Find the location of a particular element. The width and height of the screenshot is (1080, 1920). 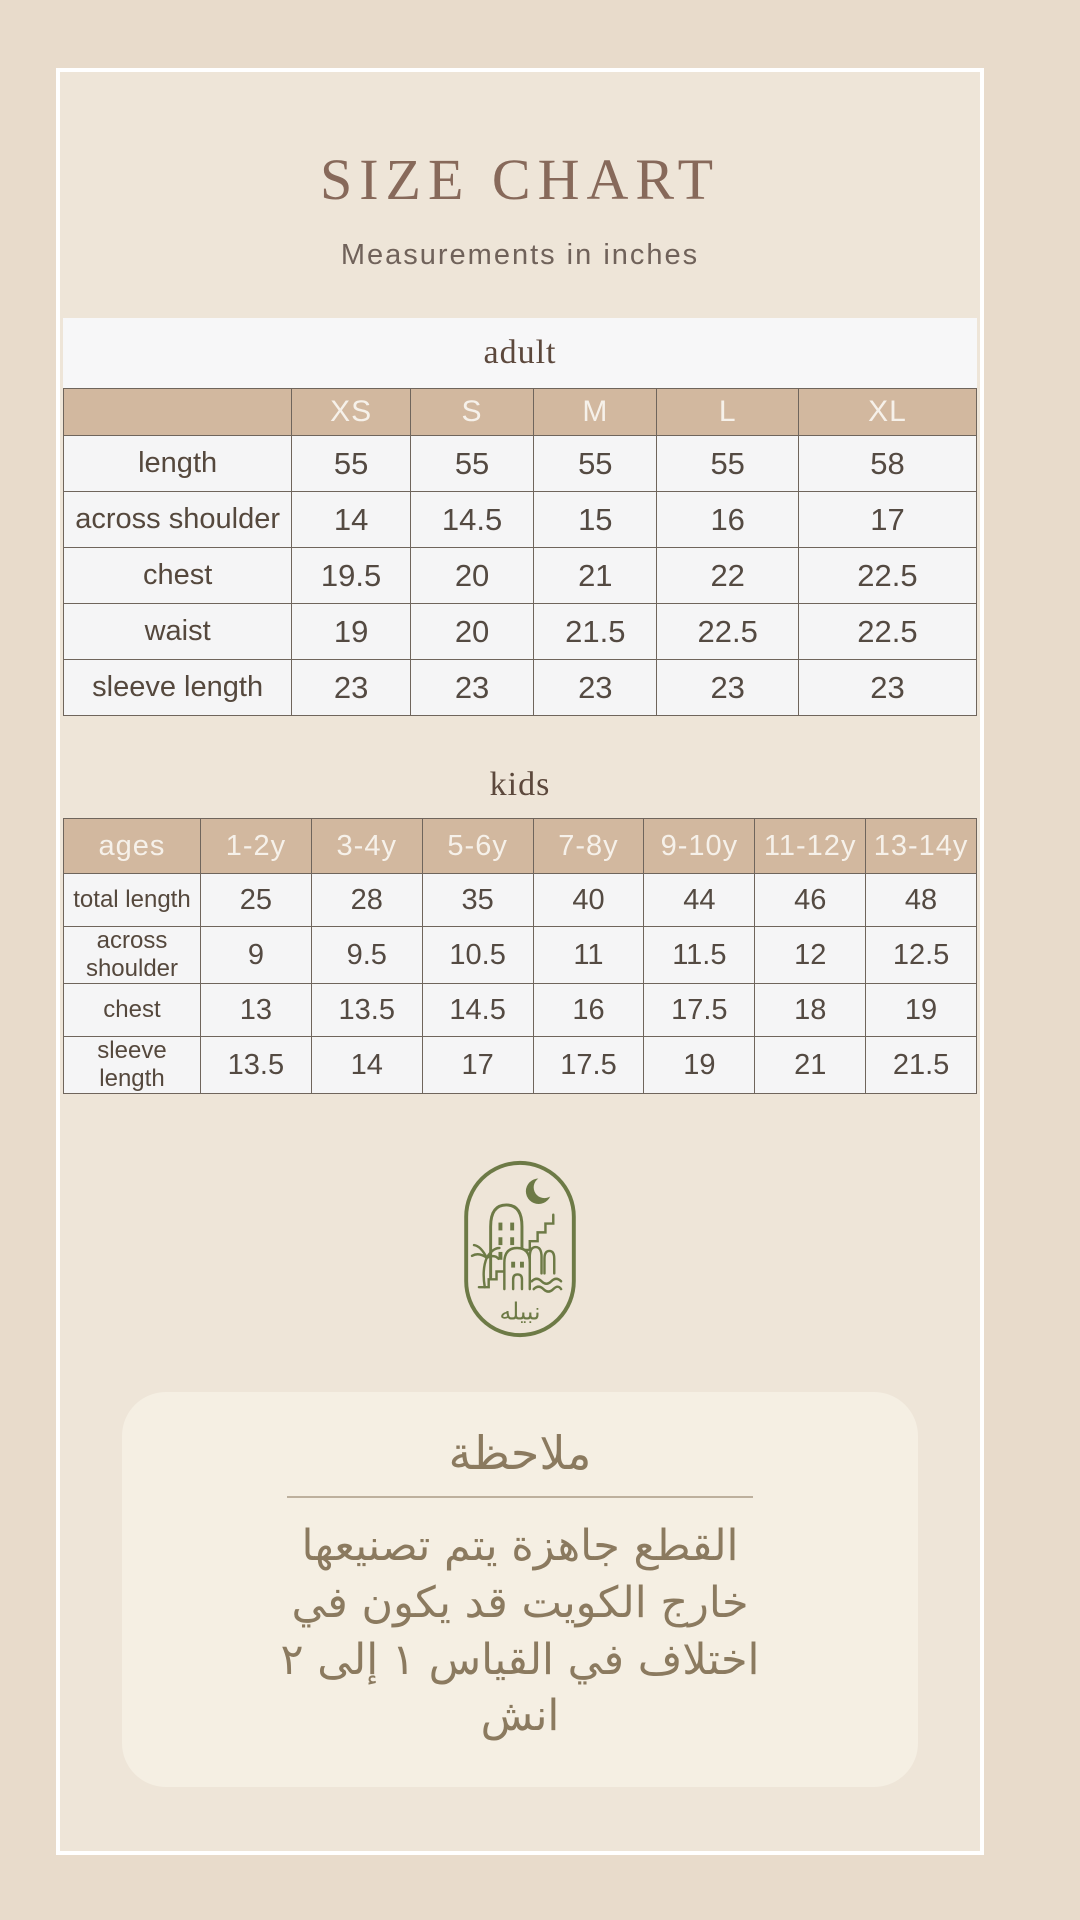

table-row: chest 19.5 20 21 22 22.5 is located at coordinates (520, 575).